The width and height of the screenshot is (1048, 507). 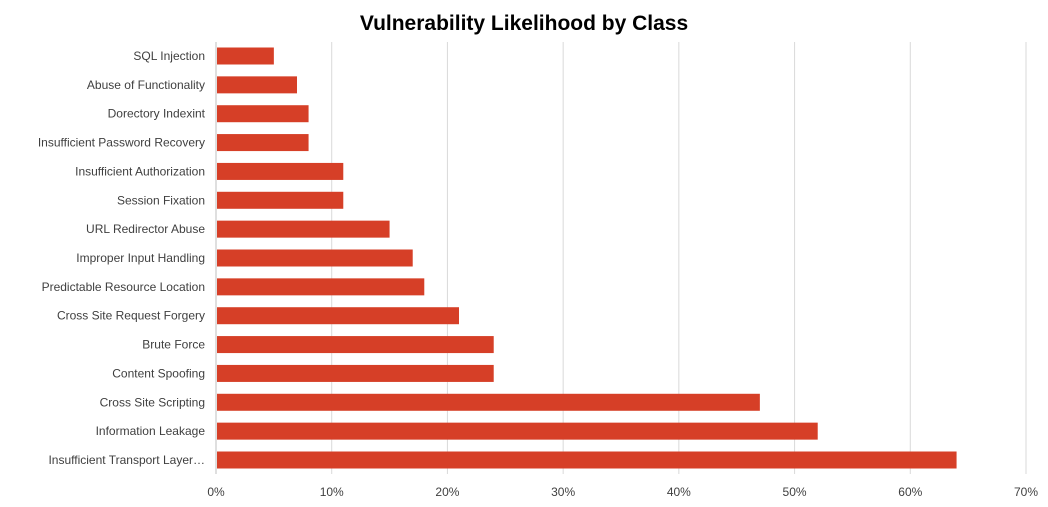 I want to click on x-tick-label: 60%, so click(x=910, y=492).